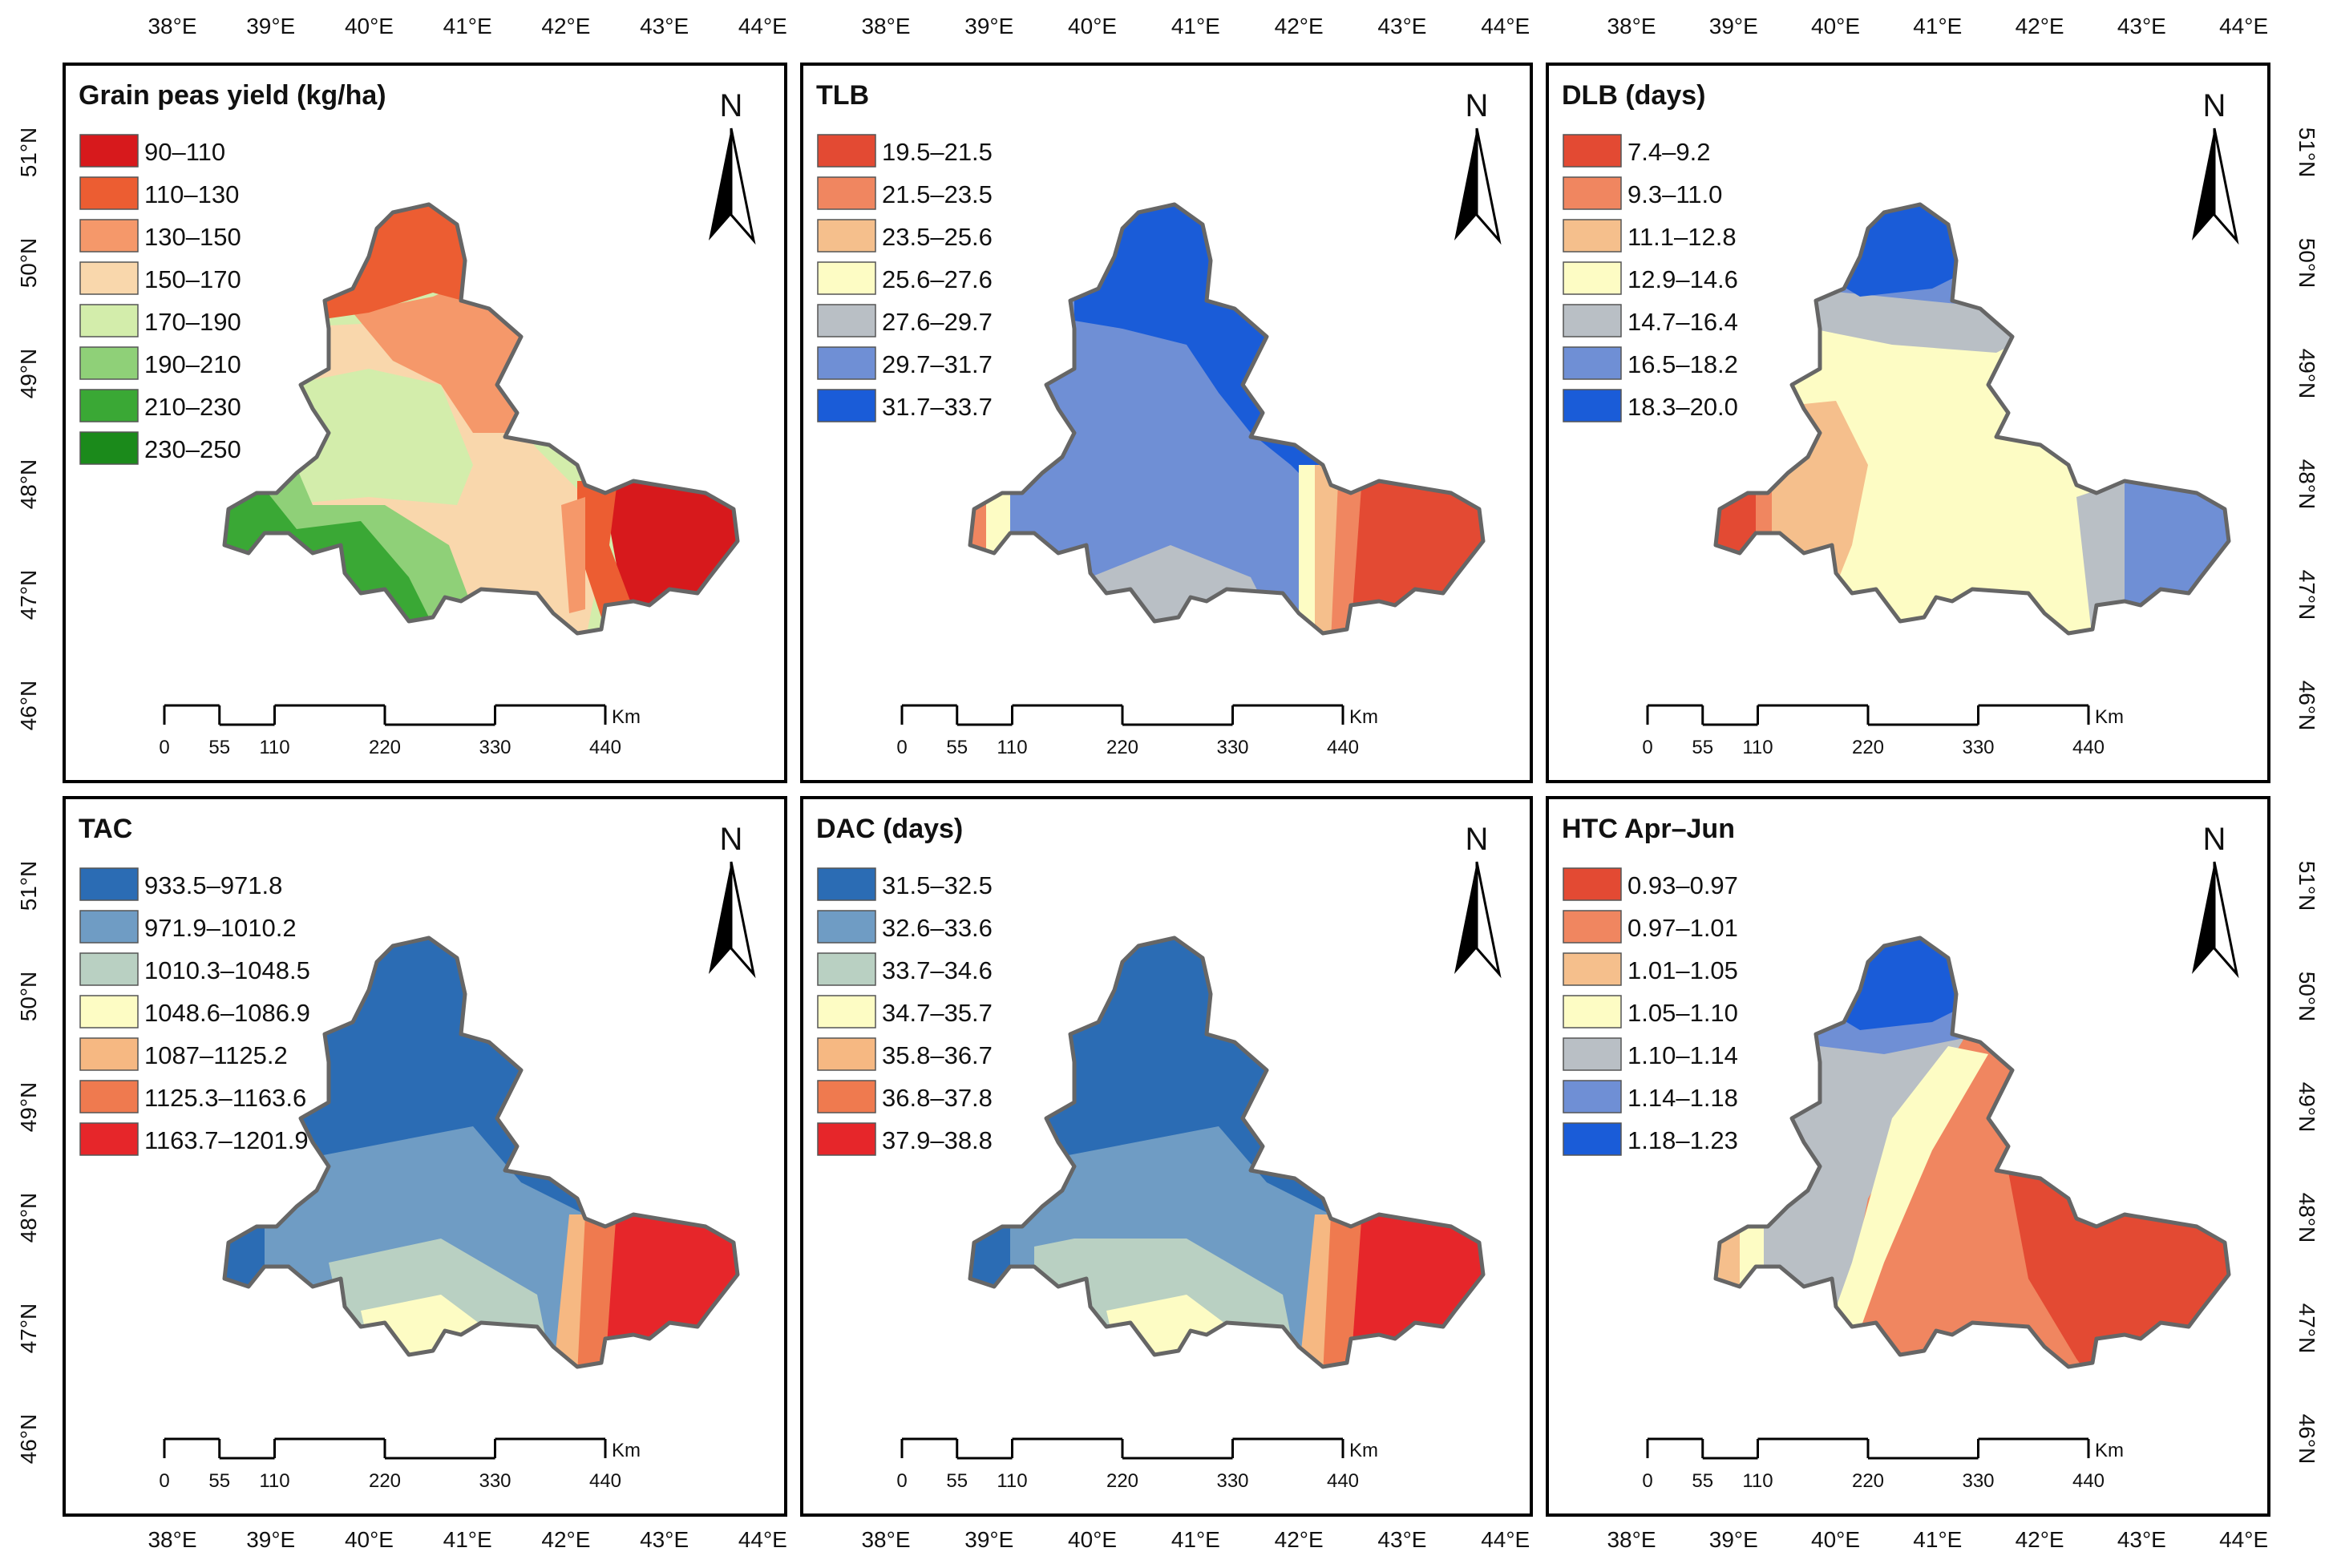  What do you see at coordinates (2141, 1539) in the screenshot?
I see `lon-label-bottom: 43°E` at bounding box center [2141, 1539].